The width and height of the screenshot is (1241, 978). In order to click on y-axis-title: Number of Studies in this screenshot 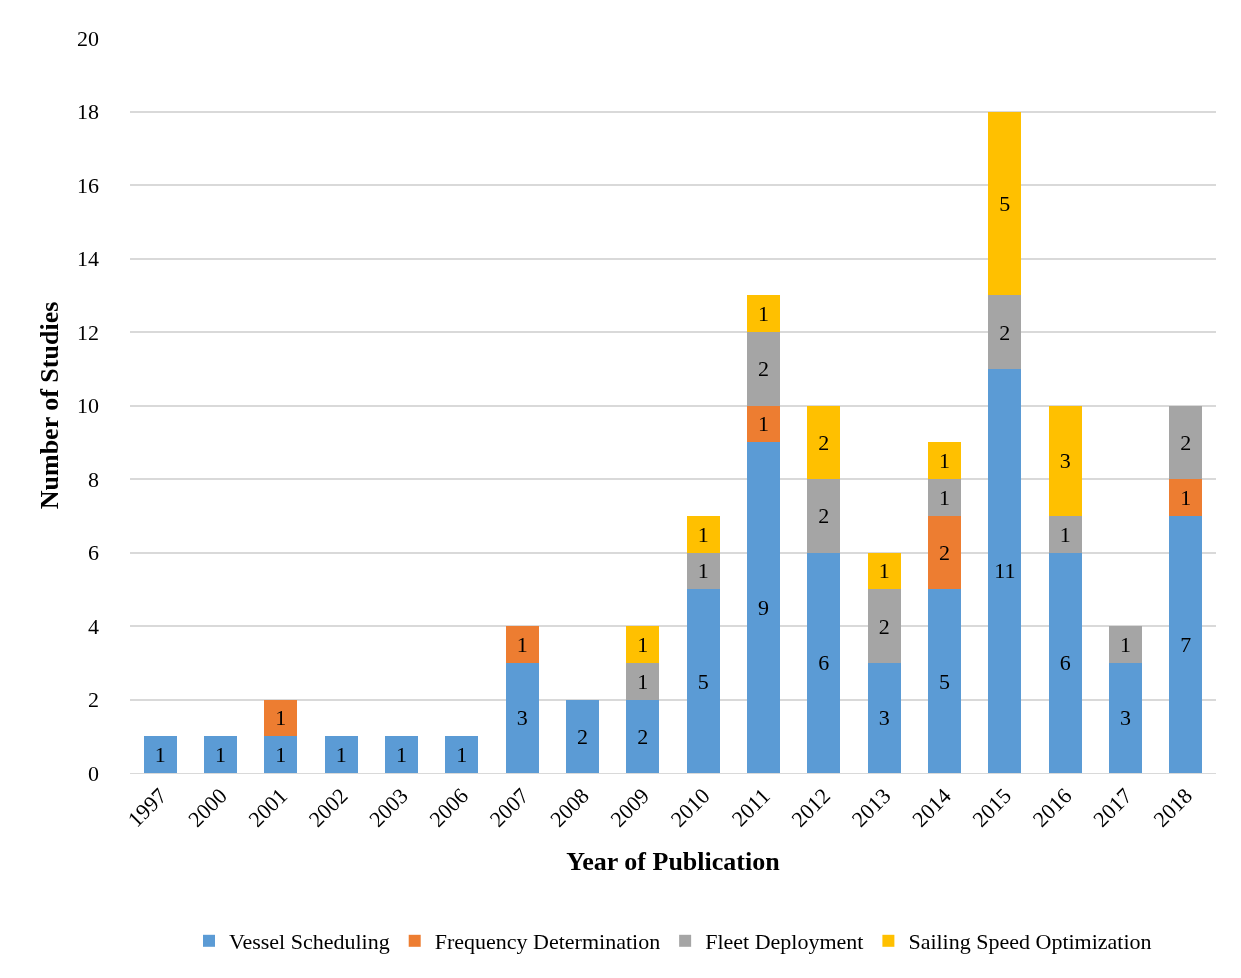, I will do `click(50, 405)`.